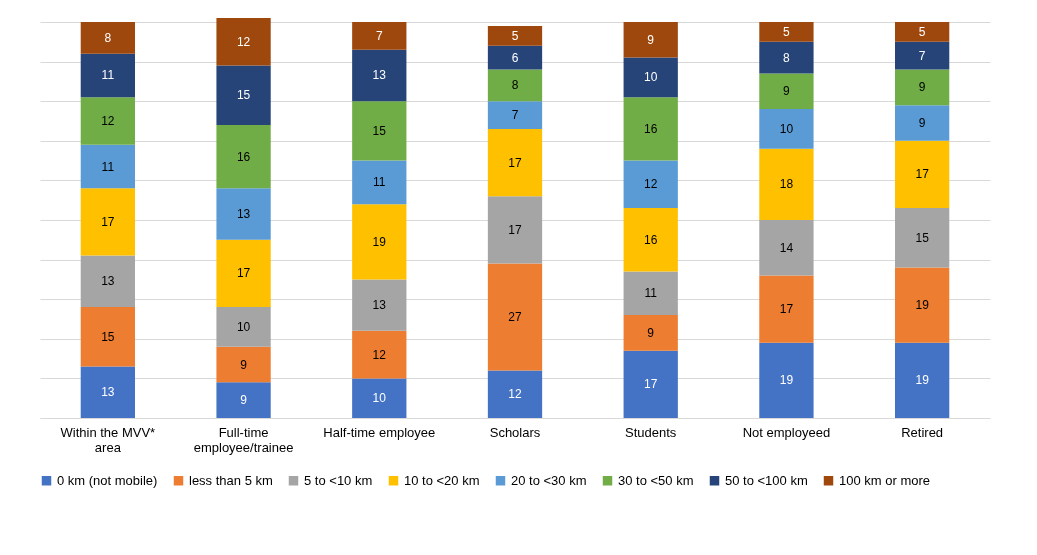 Image resolution: width=1037 pixels, height=555 pixels. I want to click on x-tick-label: Half-time employee, so click(379, 432).